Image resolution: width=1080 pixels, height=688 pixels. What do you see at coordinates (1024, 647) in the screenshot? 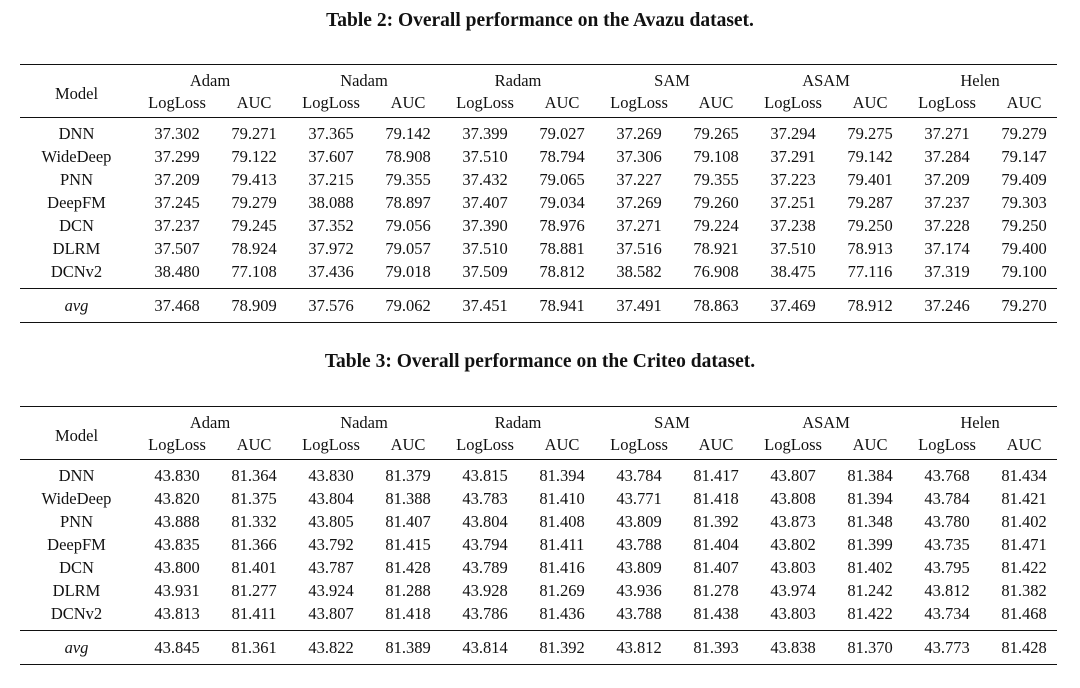
I see `avg-auc-cell: 81.428` at bounding box center [1024, 647].